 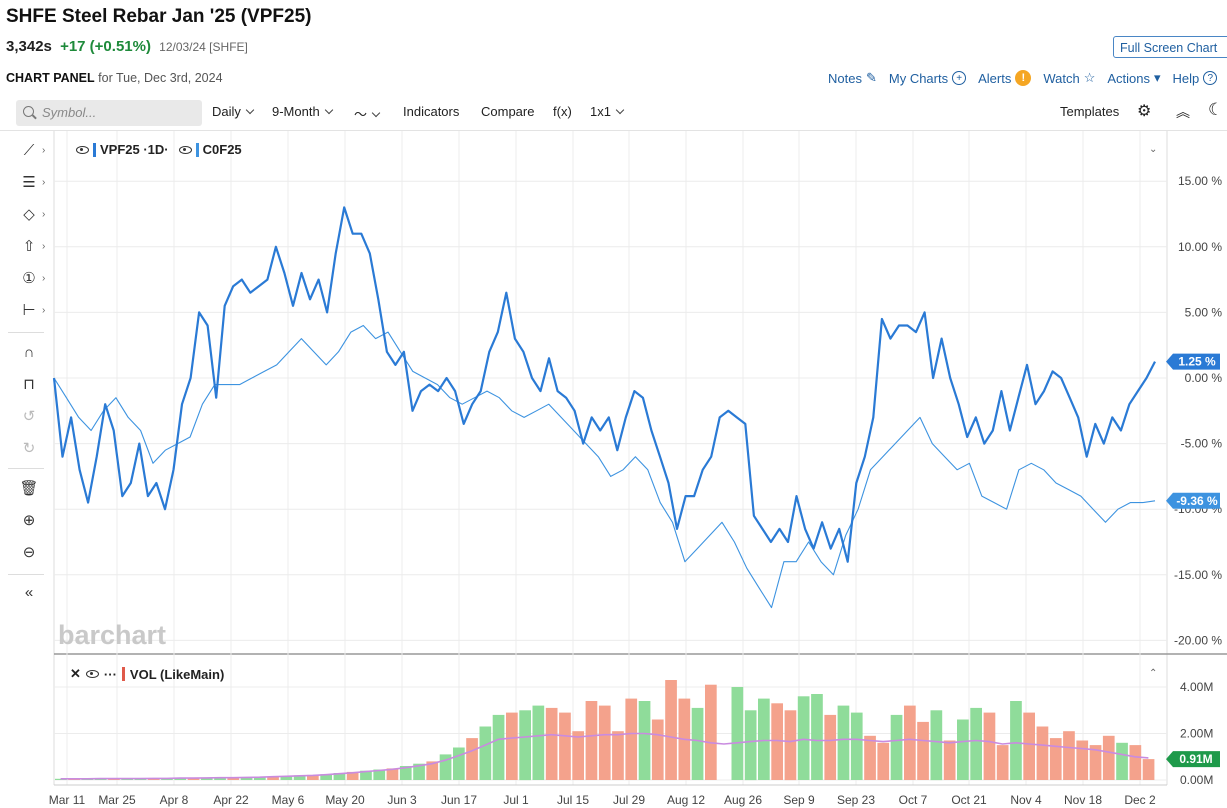 I want to click on interval-dropdown: Daily, so click(x=233, y=111).